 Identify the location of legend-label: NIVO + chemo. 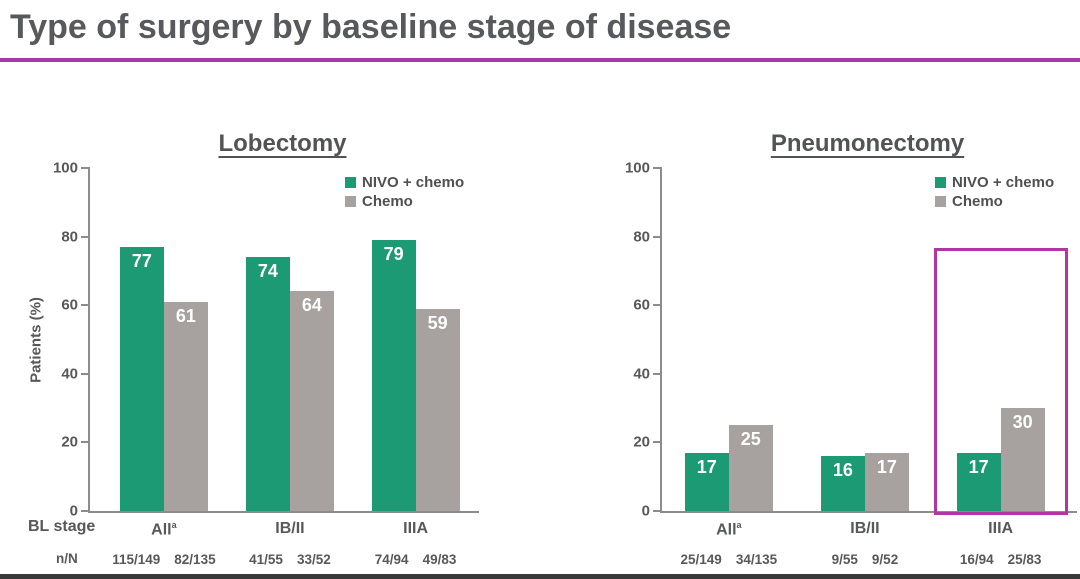
(1003, 182).